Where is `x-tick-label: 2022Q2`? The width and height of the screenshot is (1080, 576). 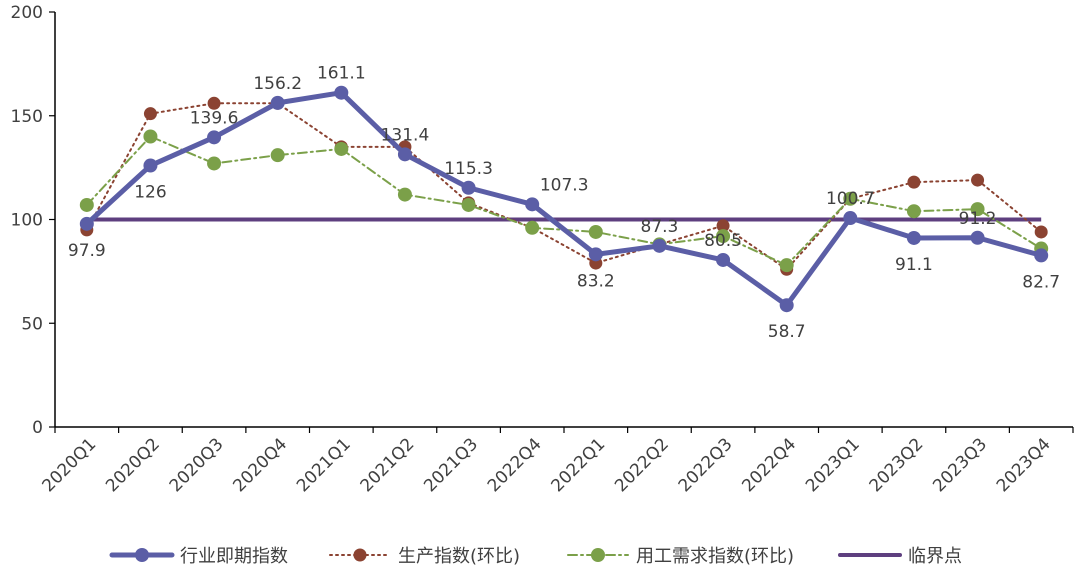 x-tick-label: 2022Q2 is located at coordinates (642, 465).